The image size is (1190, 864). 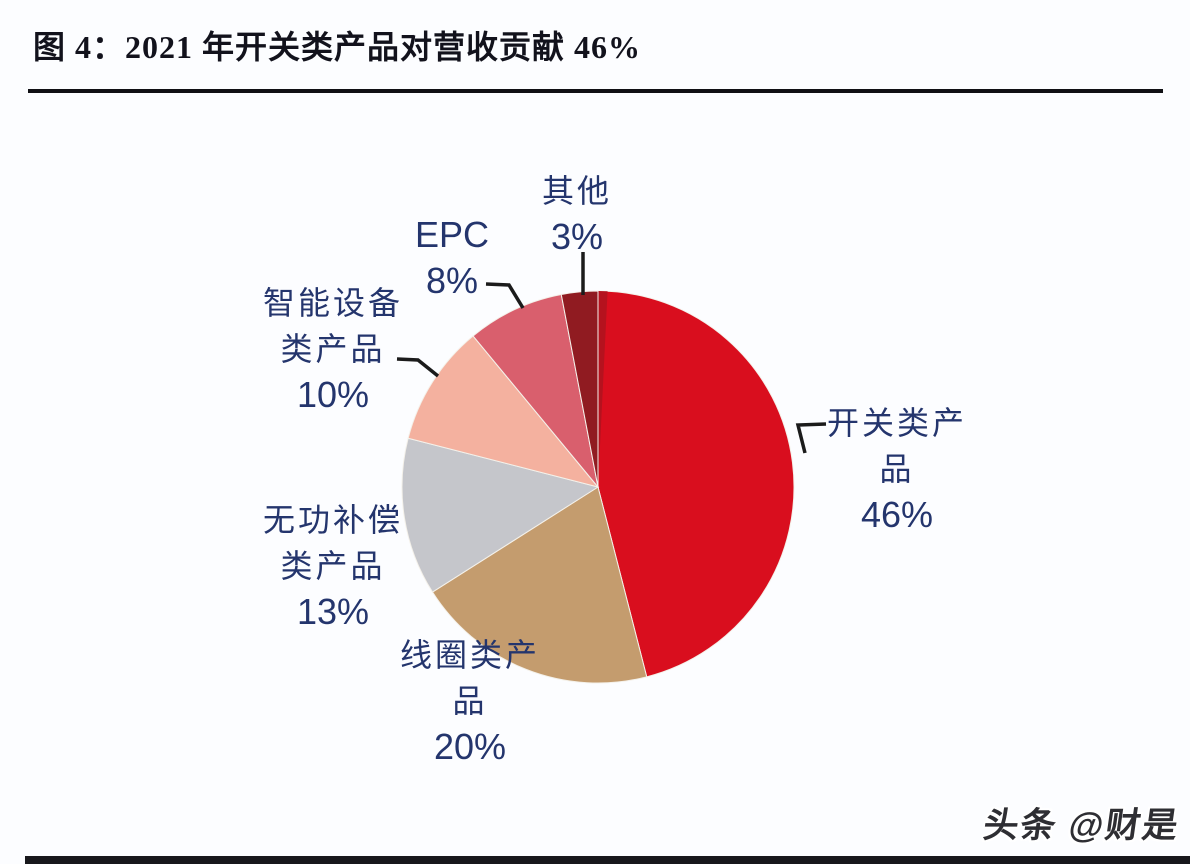 I want to click on pie-slice-shade, so click(x=603, y=389).